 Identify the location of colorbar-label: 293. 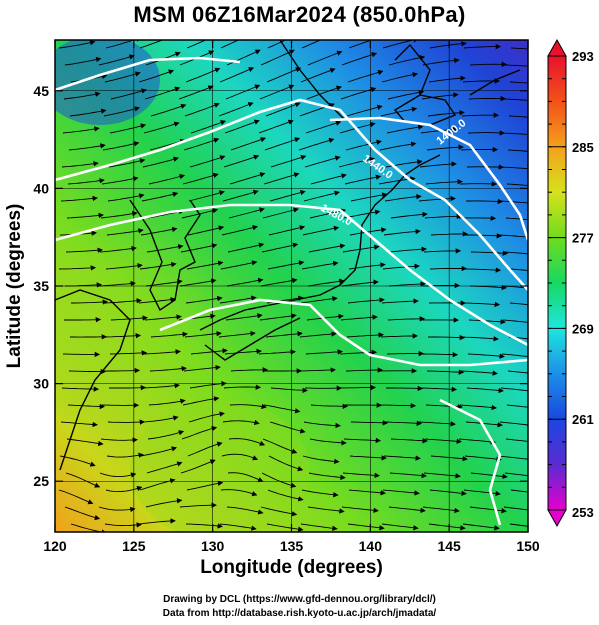
(583, 56).